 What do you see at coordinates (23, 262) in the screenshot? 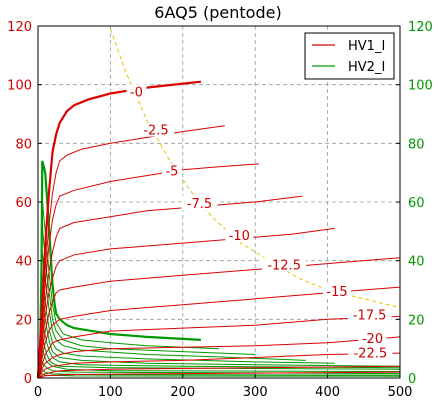
I see `y-tick-label-left-2: 40` at bounding box center [23, 262].